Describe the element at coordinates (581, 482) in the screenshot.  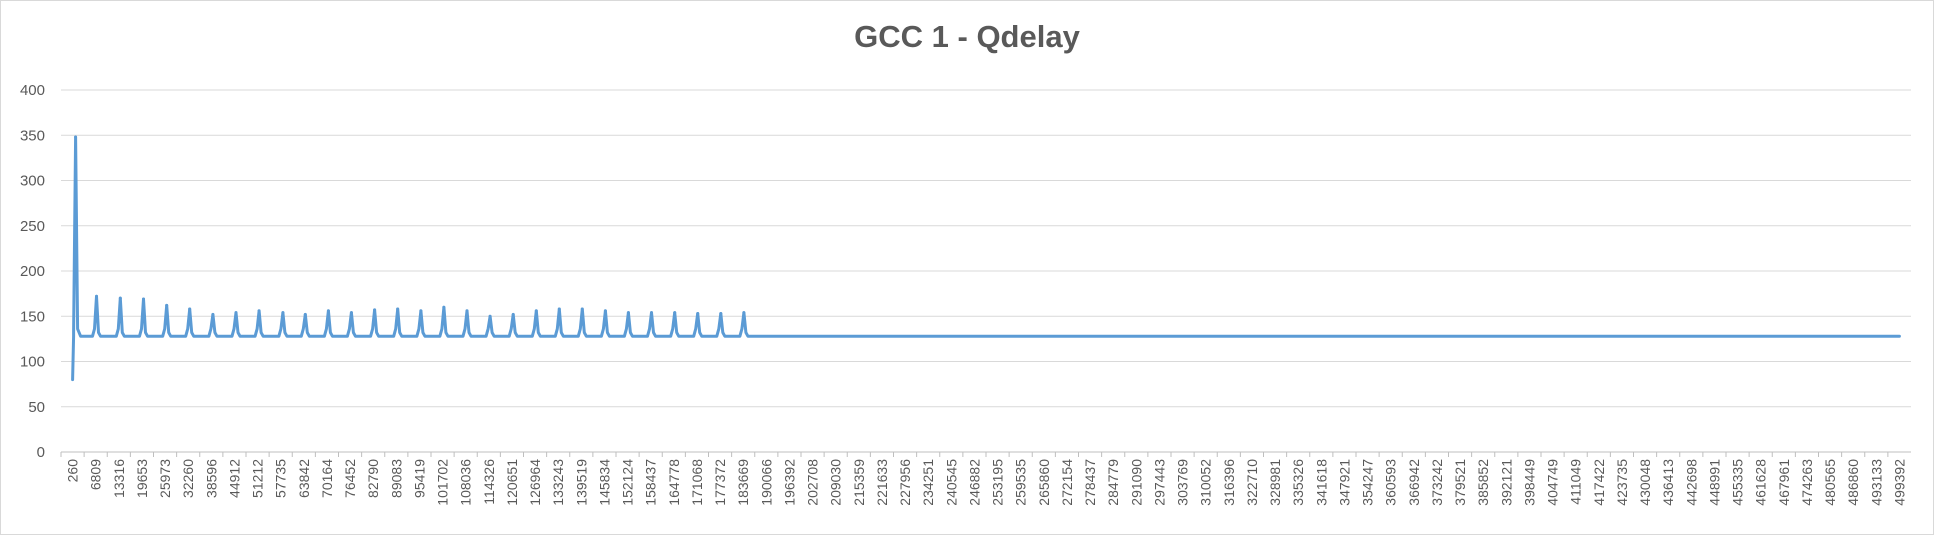
I see `x-tick-label: 139519` at that location.